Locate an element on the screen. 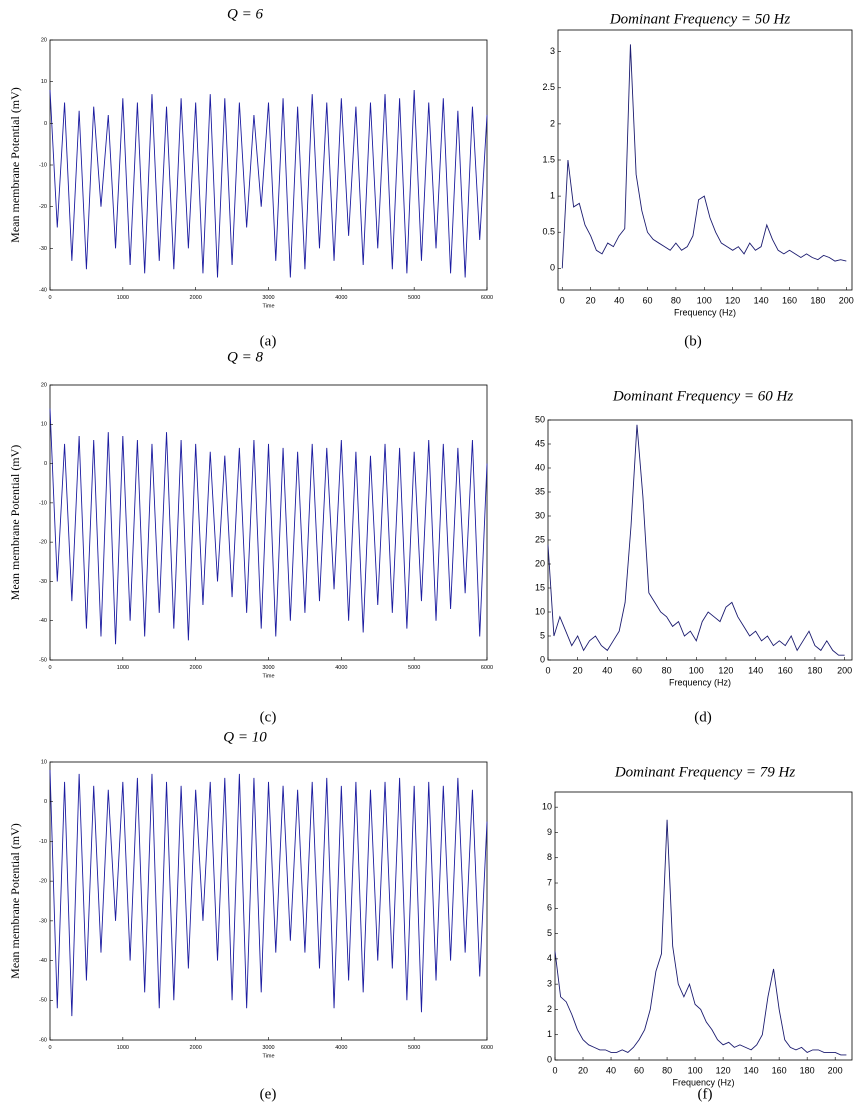 Image resolution: width=856 pixels, height=1108 pixels. y-tick-label: 35 is located at coordinates (540, 491).